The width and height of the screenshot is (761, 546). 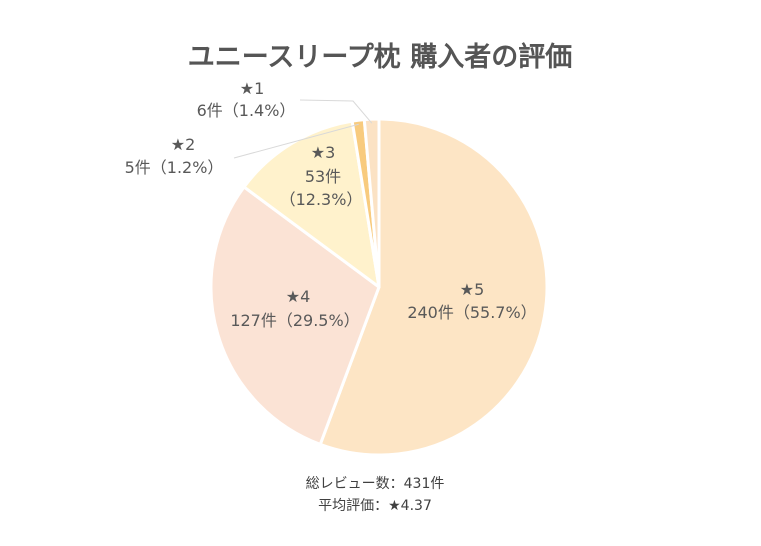 I want to click on label-star3-count: 53件, so click(x=323, y=176).